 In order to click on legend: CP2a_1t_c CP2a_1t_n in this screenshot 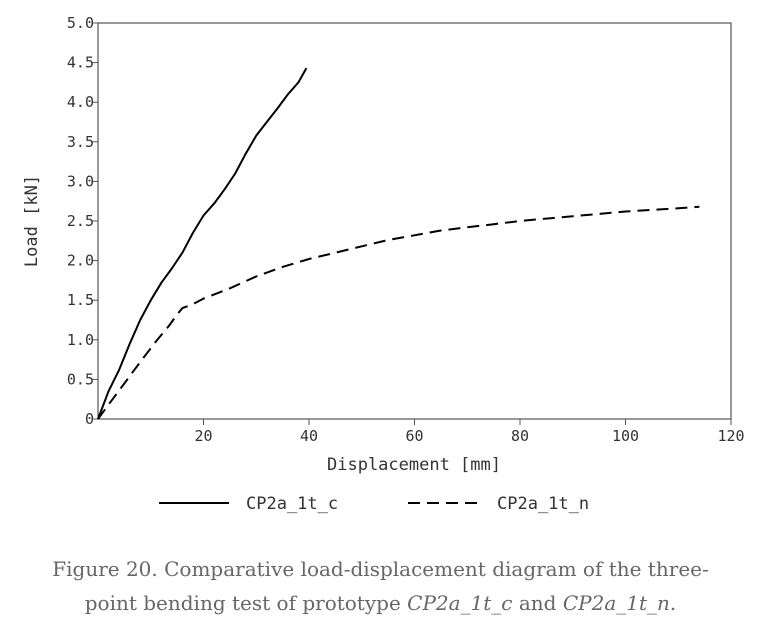, I will do `click(374, 504)`.